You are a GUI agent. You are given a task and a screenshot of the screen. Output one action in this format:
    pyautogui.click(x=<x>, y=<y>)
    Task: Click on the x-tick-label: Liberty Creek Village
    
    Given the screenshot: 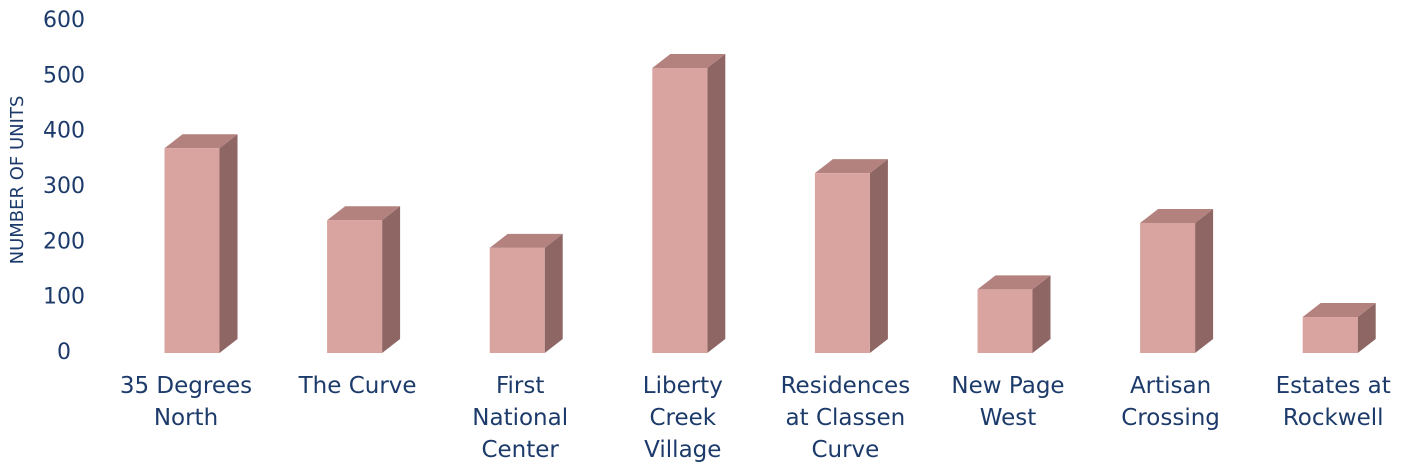 What is the action you would take?
    pyautogui.click(x=682, y=418)
    